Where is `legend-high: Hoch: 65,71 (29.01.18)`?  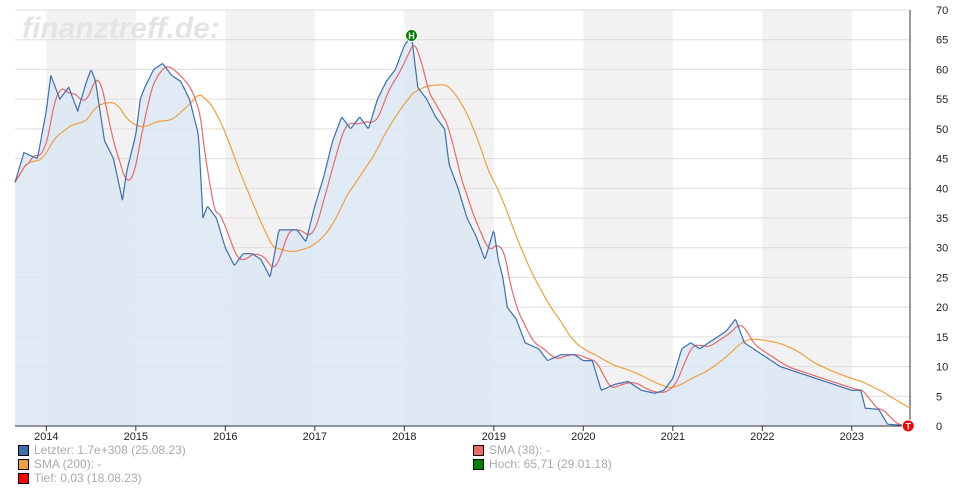 legend-high: Hoch: 65,71 (29.01.18) is located at coordinates (542, 464).